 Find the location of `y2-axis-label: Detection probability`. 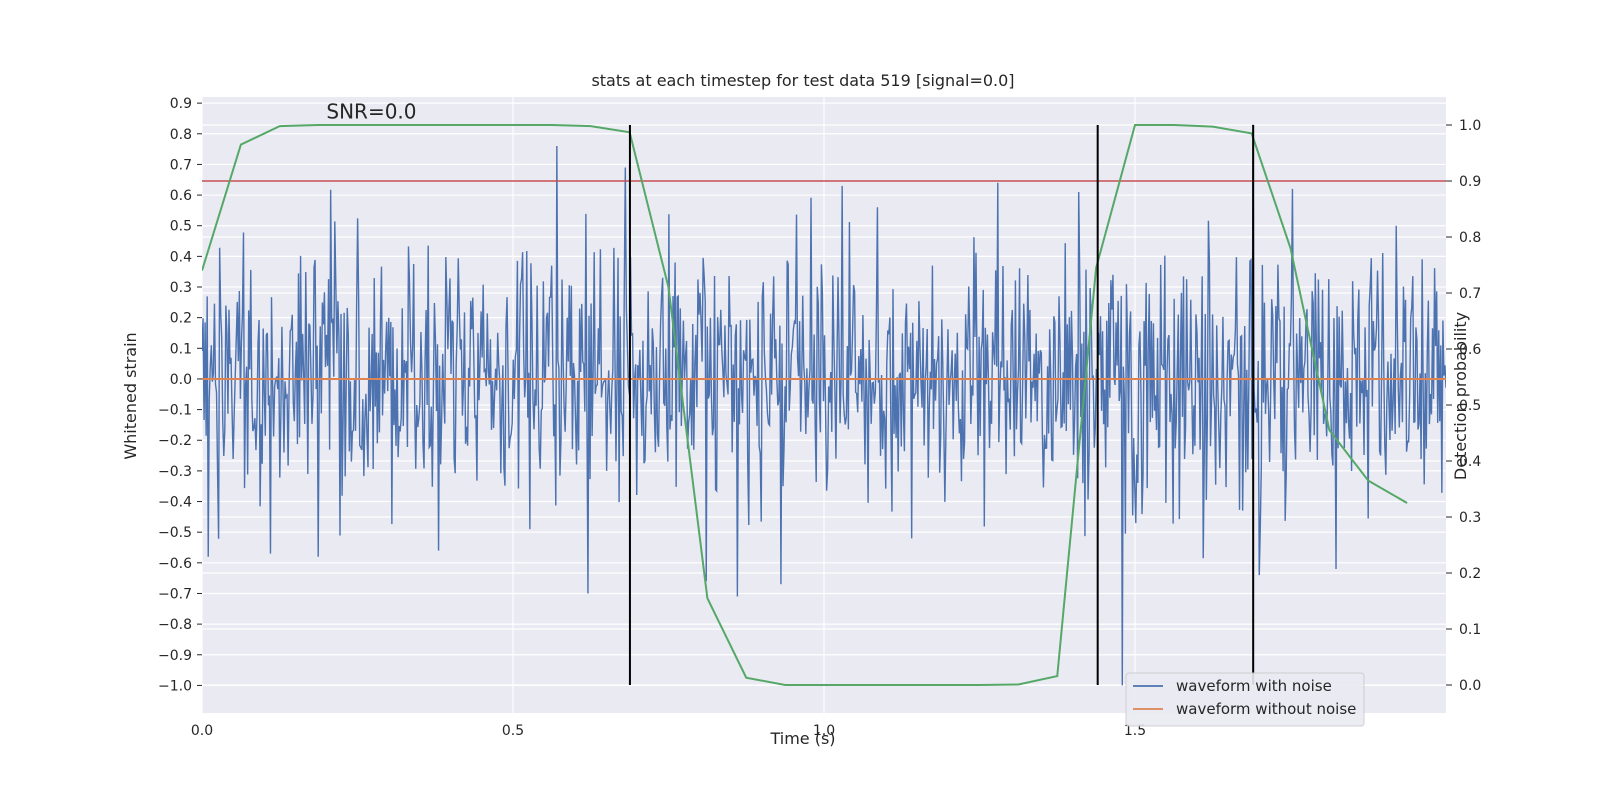

y2-axis-label: Detection probability is located at coordinates (1460, 396).